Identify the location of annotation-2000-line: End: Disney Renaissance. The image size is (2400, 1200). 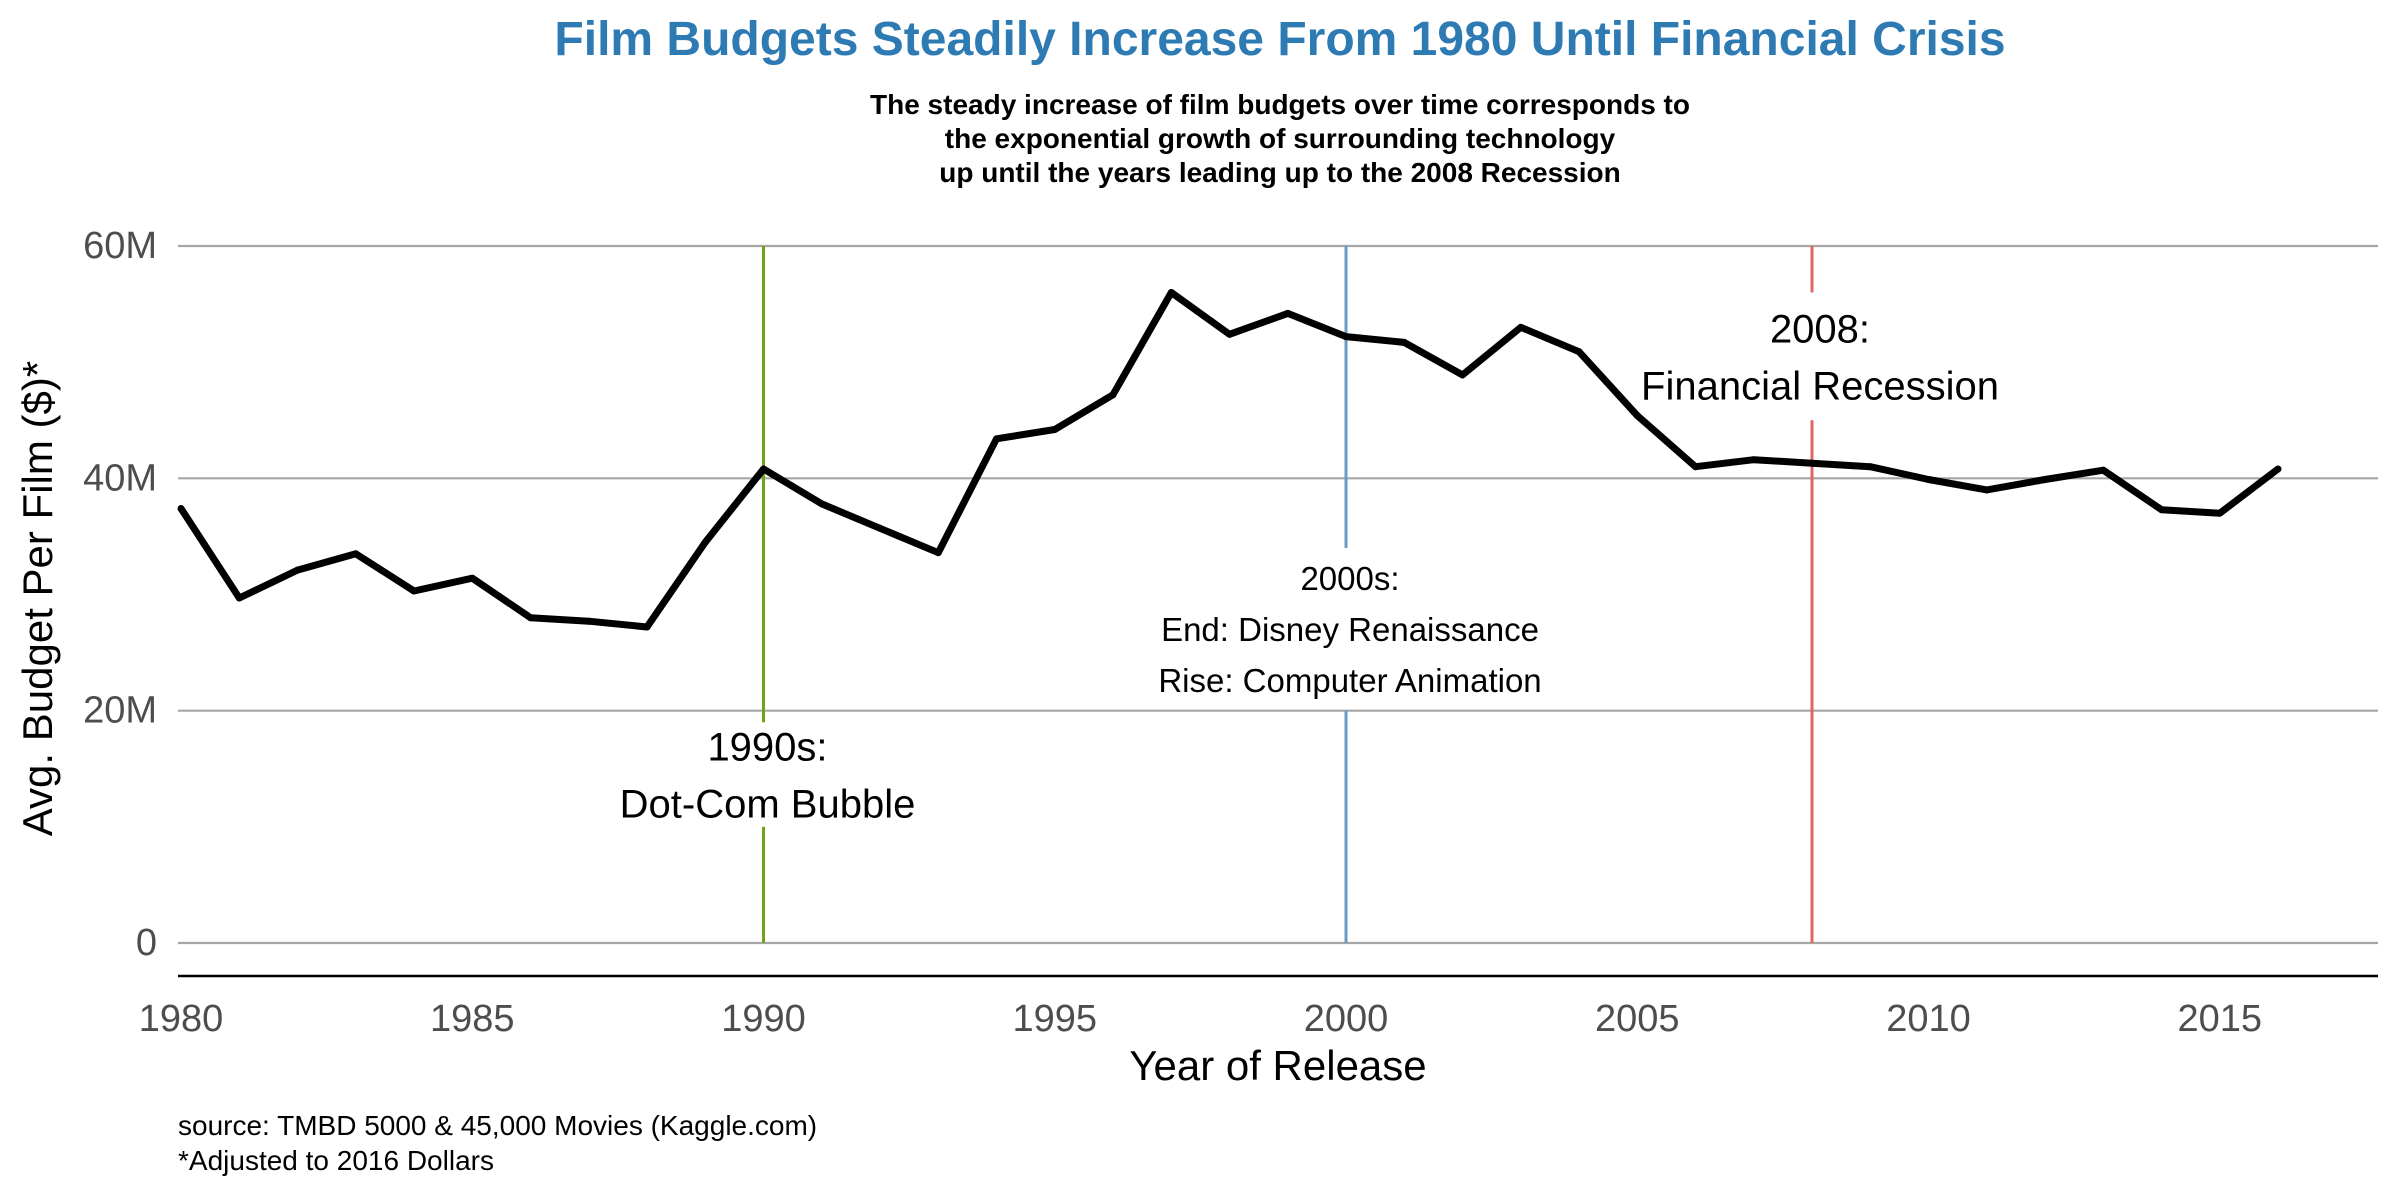
(1350, 629).